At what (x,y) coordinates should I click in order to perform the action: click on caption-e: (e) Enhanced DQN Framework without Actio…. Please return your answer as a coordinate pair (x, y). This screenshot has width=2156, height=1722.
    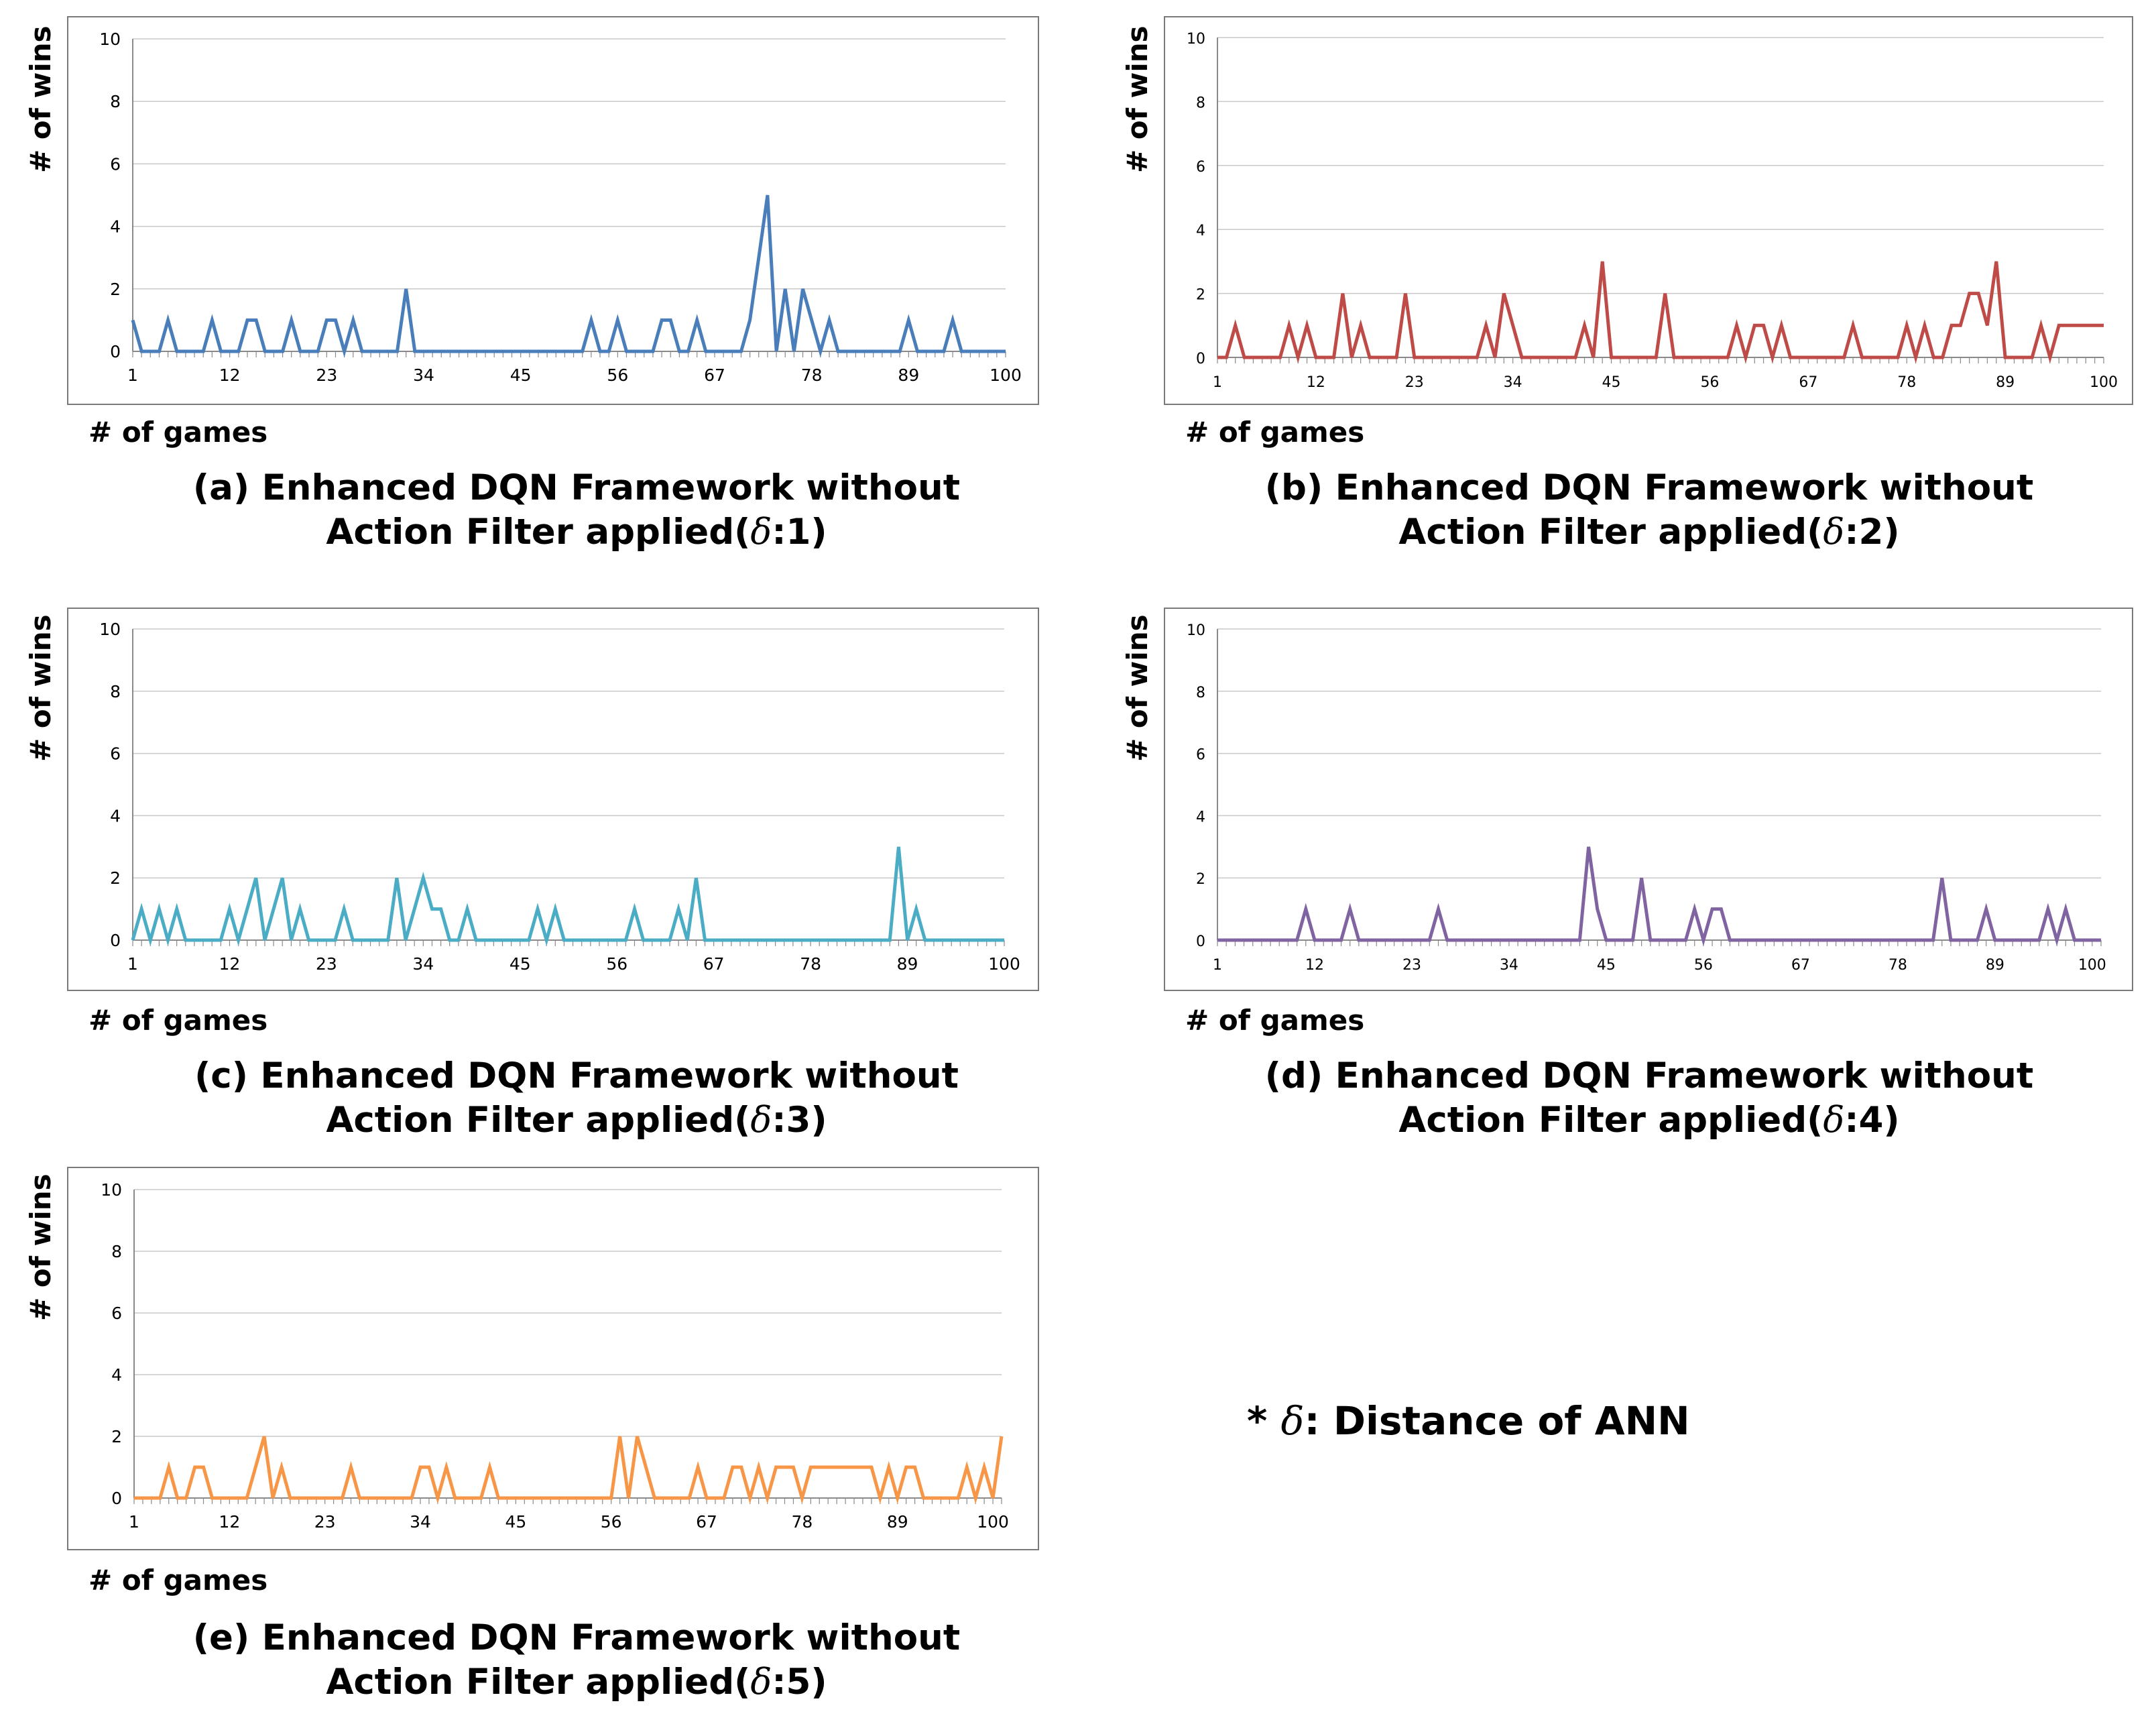
    Looking at the image, I should click on (576, 1660).